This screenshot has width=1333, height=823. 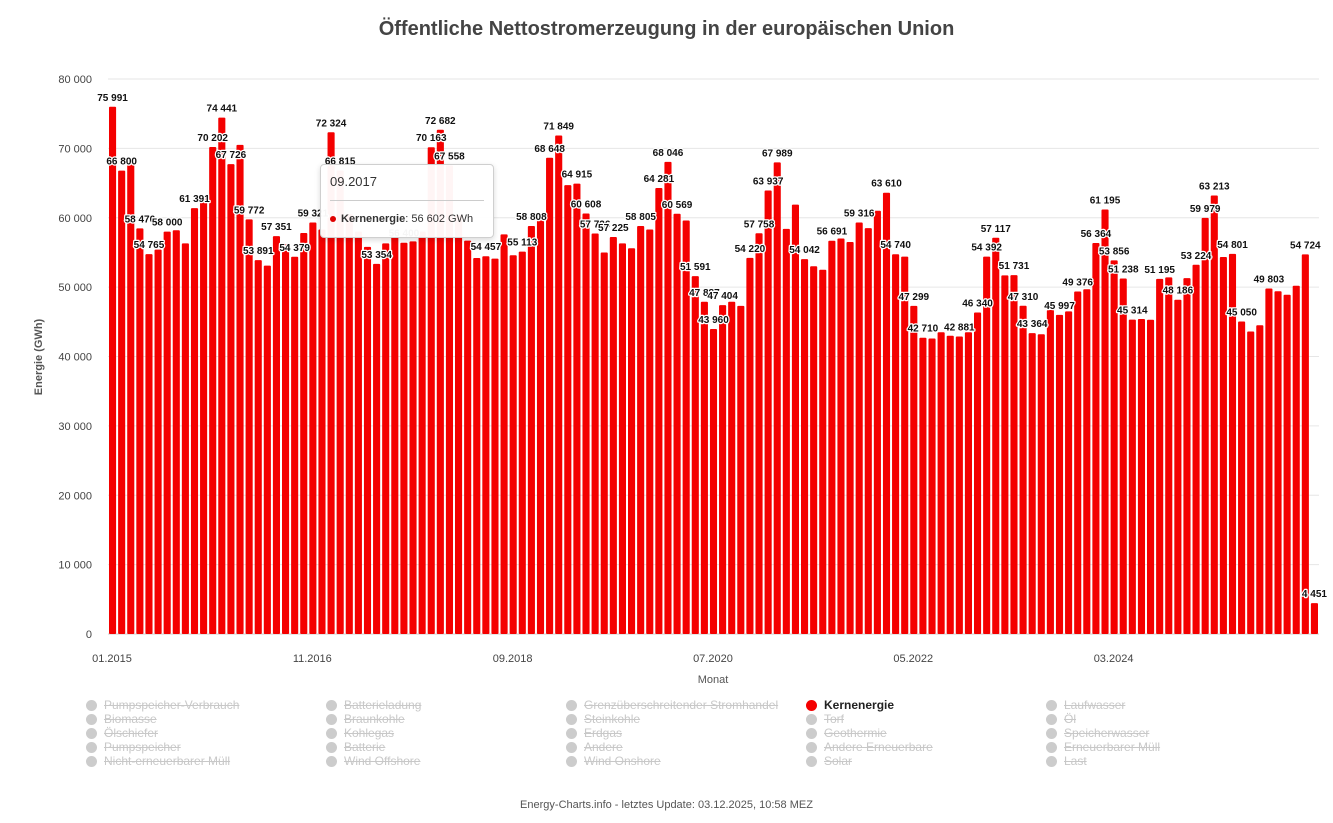 I want to click on legend-item: Ölschiefer, so click(x=122, y=733).